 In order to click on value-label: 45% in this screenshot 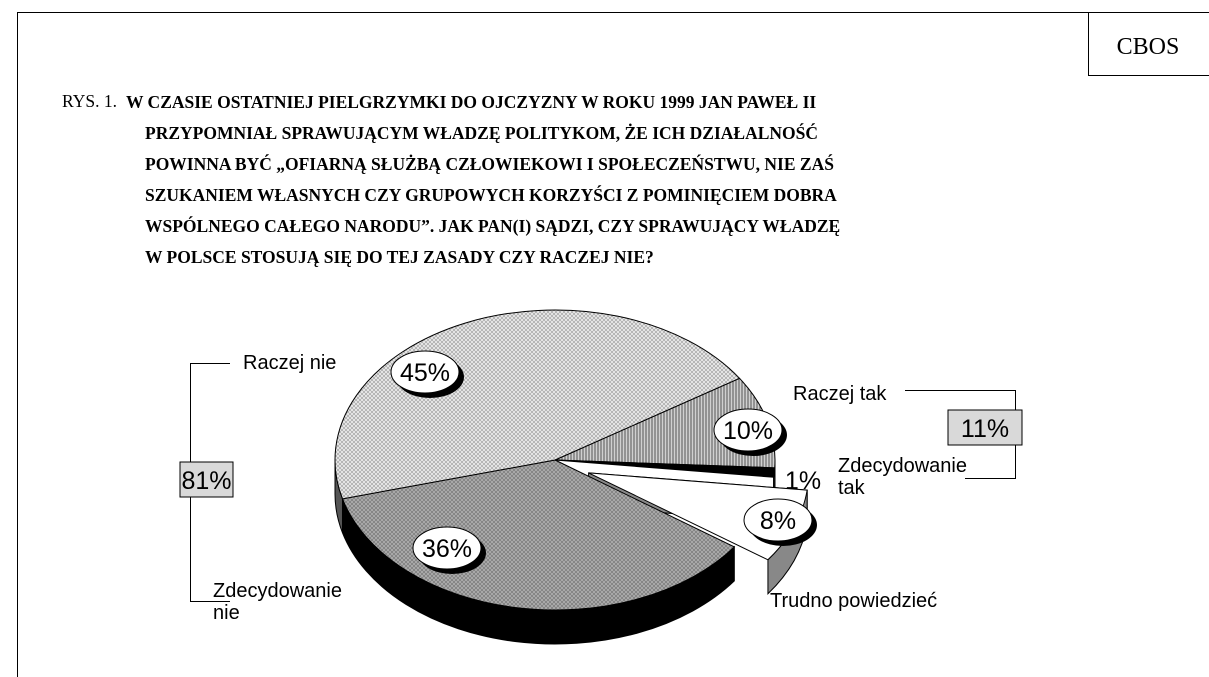, I will do `click(425, 373)`.